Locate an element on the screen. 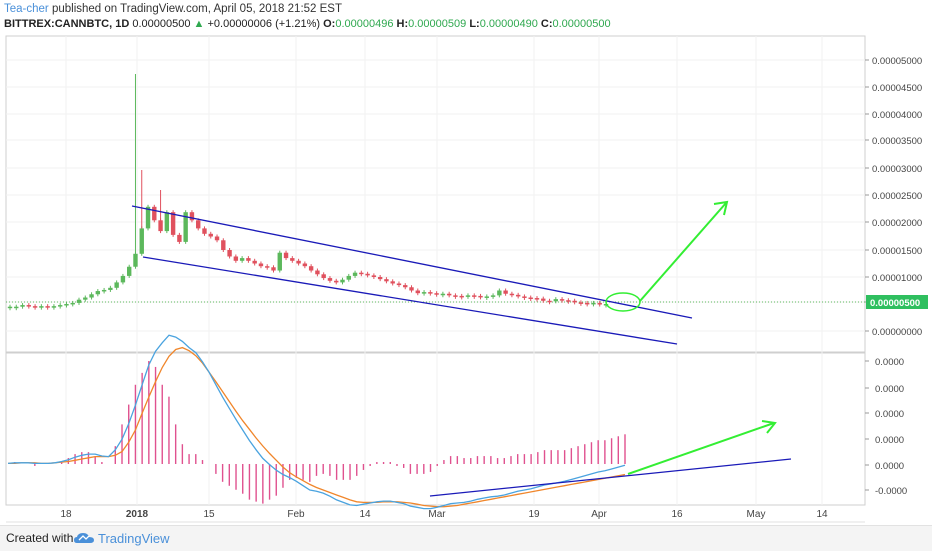  tradingview-cloud-icon is located at coordinates (84, 538).